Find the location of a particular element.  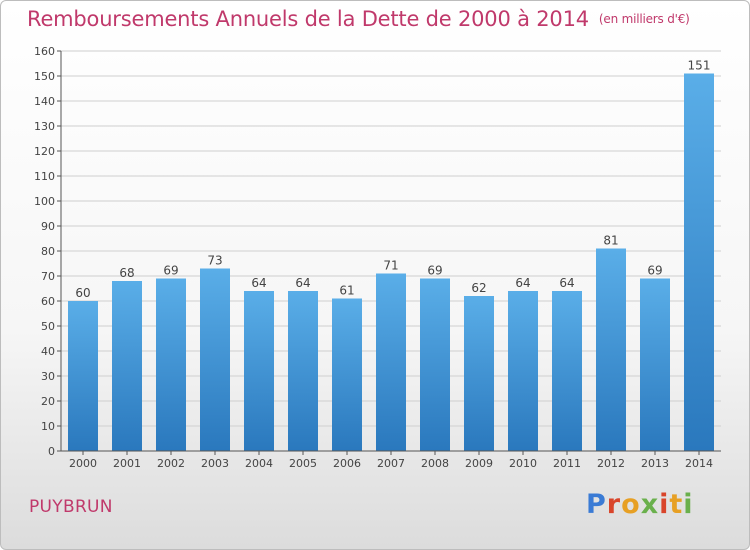

bar-2002 is located at coordinates (171, 364).